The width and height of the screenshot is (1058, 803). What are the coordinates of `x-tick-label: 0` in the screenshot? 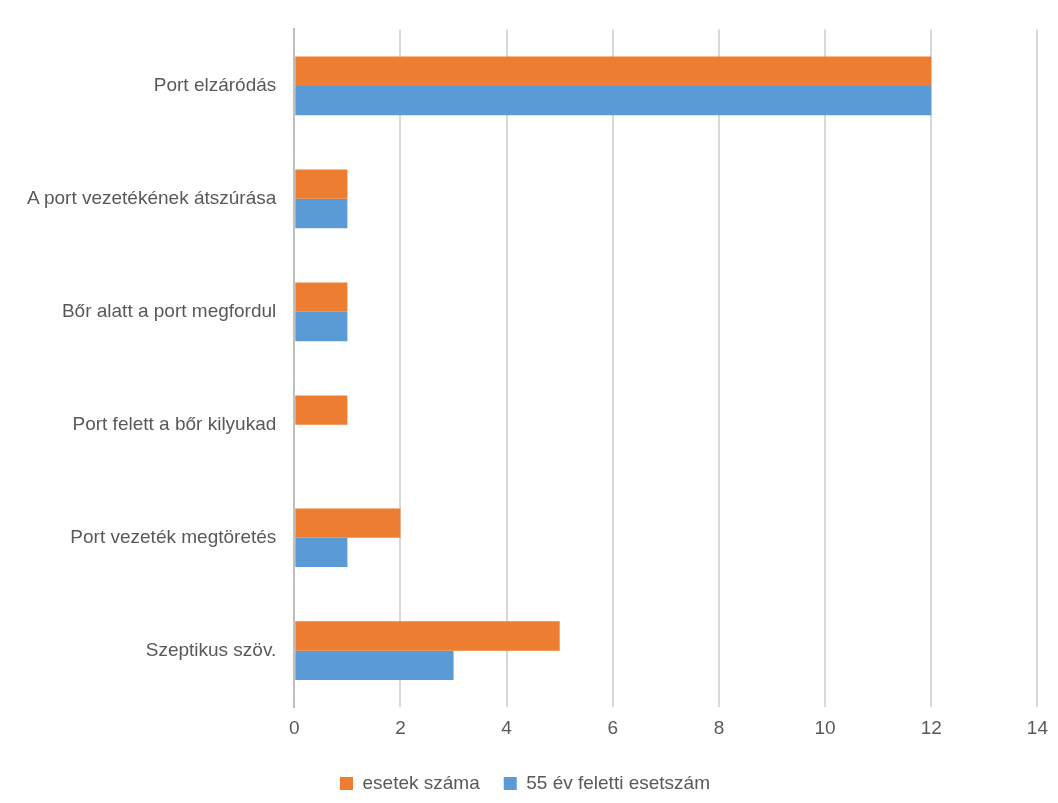 It's located at (294, 727).